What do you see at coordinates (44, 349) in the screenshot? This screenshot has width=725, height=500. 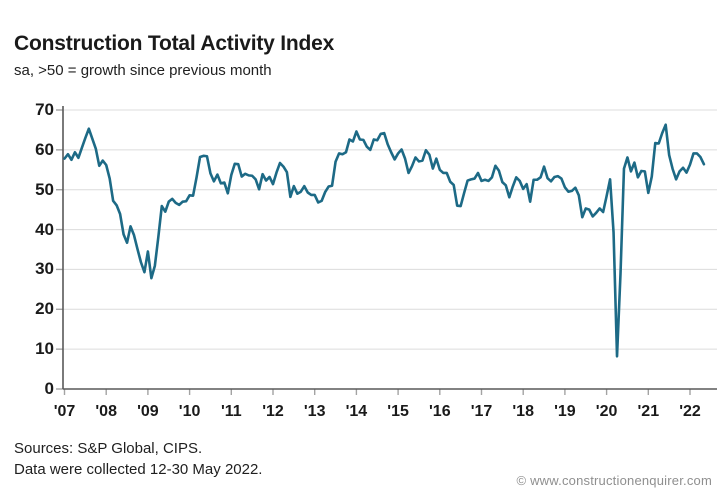 I see `y-axis-label: 10` at bounding box center [44, 349].